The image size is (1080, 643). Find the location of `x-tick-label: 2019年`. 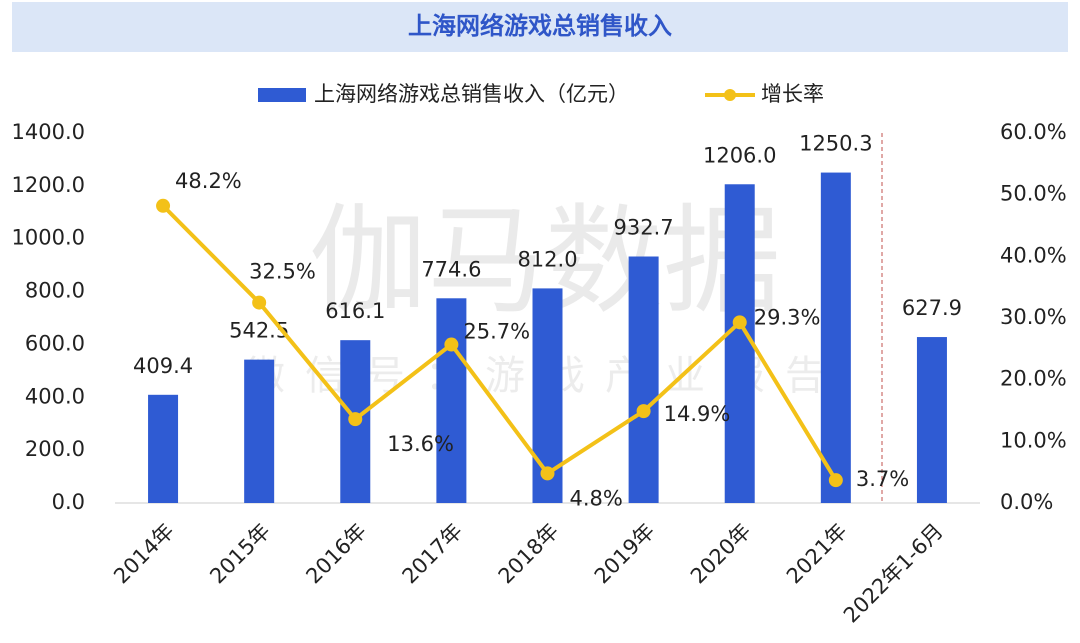

x-tick-label: 2019年 is located at coordinates (625, 554).